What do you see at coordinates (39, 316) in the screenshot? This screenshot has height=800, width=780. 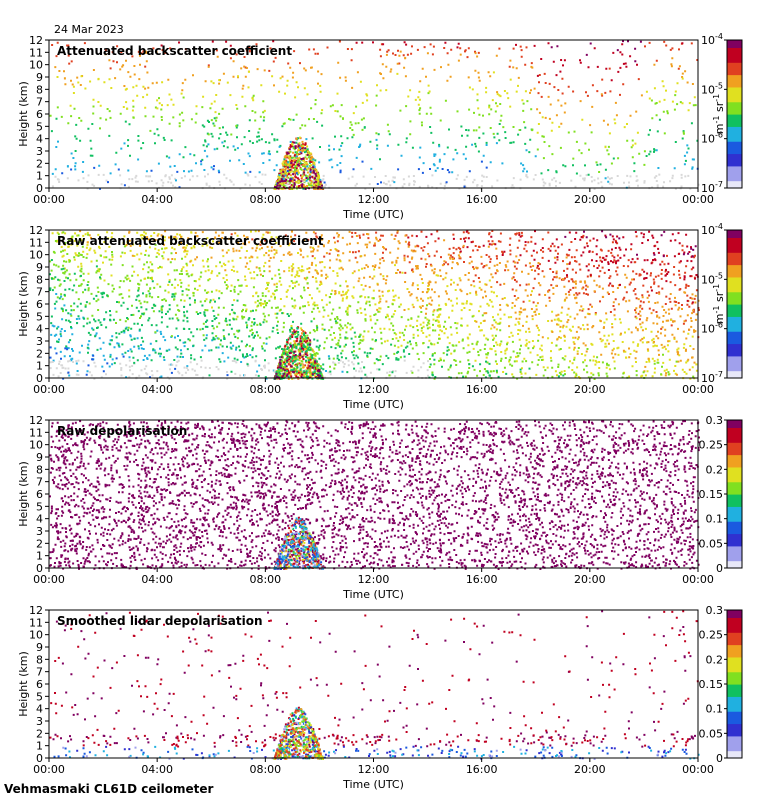 I see `y-tick-label: 5` at bounding box center [39, 316].